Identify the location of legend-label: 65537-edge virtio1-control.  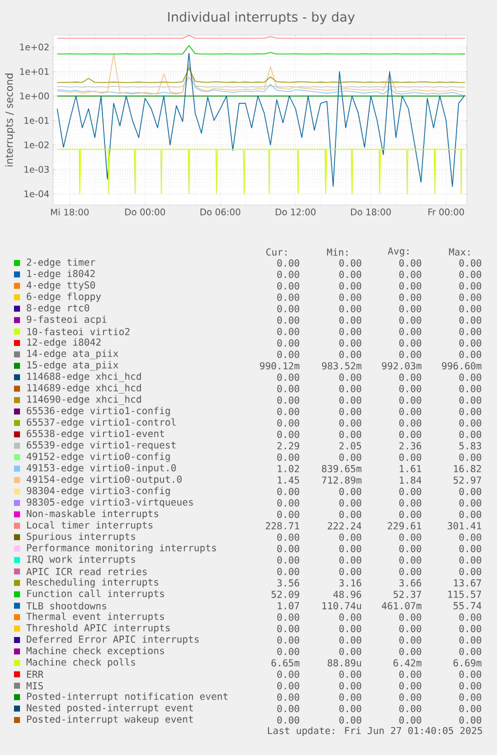
(101, 423).